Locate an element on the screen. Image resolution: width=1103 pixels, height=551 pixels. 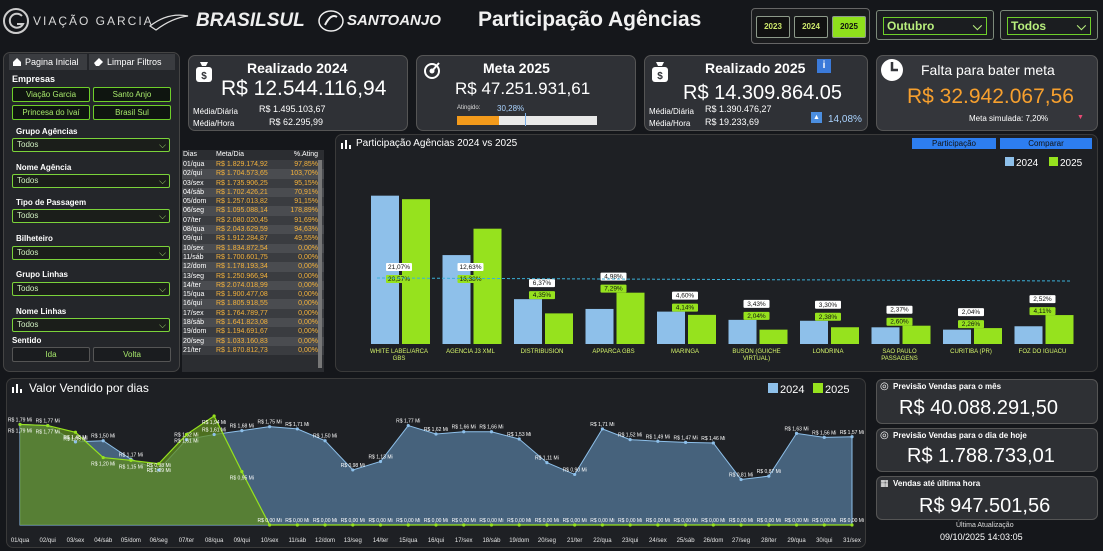
x-tick-label: 28/ter is located at coordinates (768, 541).